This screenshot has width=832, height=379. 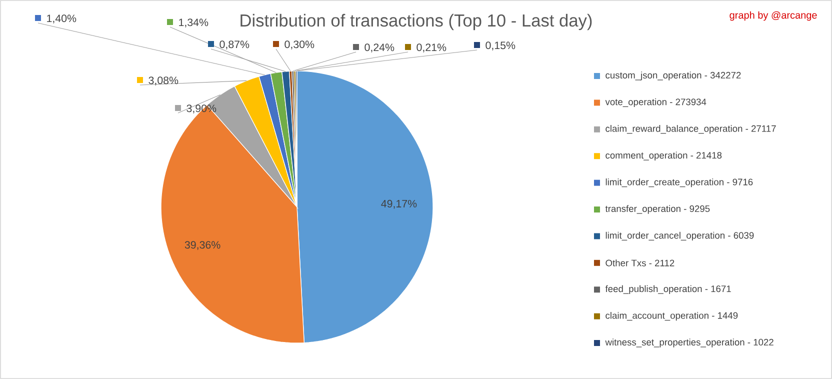 I want to click on chart-title: Distribution of transactions (Top 10 - Last day), so click(x=416, y=22).